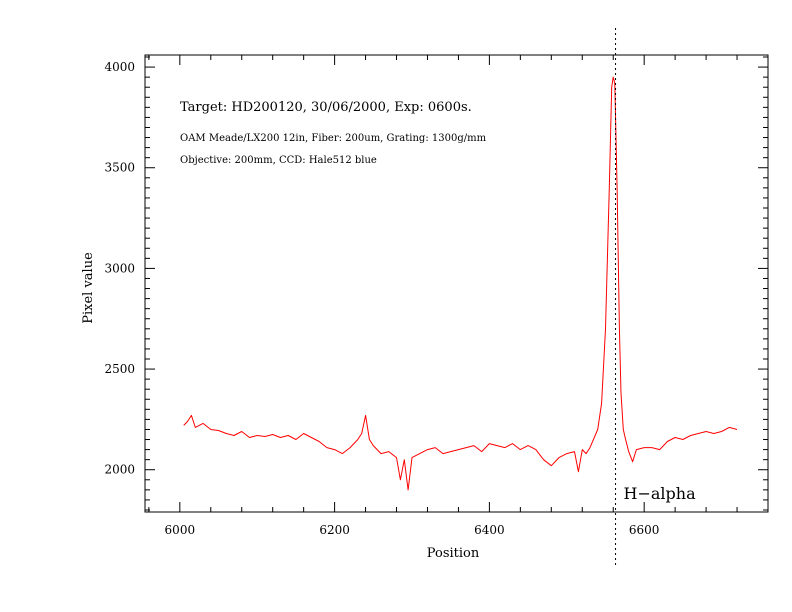 The height and width of the screenshot is (612, 792). What do you see at coordinates (278, 160) in the screenshot?
I see `annotation-objective: Objective: 200mm, CCD: Hale512 blue` at bounding box center [278, 160].